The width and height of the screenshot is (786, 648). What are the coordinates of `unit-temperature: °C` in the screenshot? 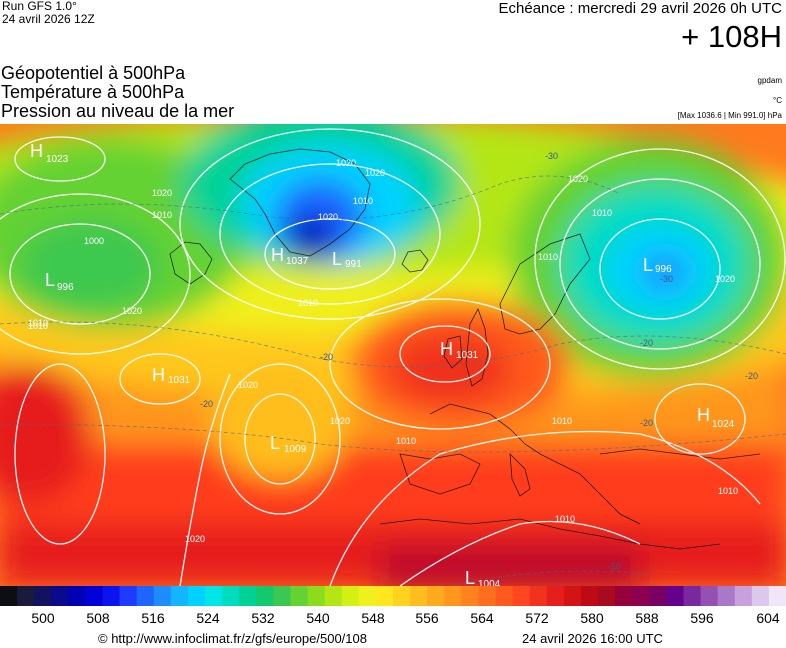 It's located at (777, 100).